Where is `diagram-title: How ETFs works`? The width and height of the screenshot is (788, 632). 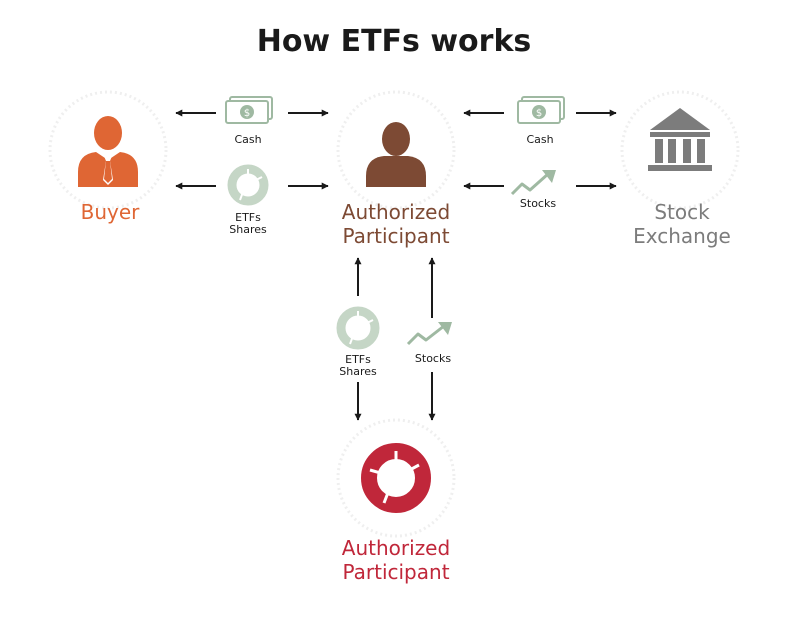
diagram-title: How ETFs works is located at coordinates (394, 41).